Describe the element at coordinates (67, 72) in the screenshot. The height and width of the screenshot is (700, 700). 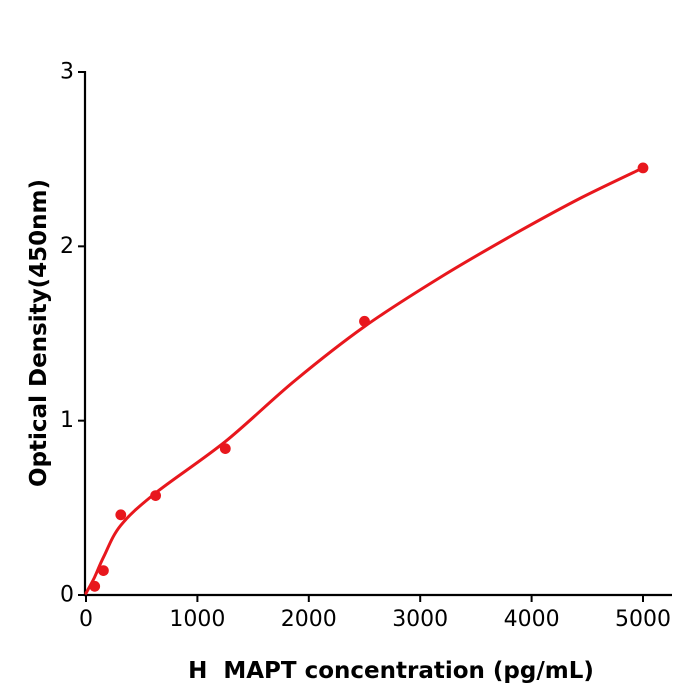
I see `y-tick-label: 3` at that location.